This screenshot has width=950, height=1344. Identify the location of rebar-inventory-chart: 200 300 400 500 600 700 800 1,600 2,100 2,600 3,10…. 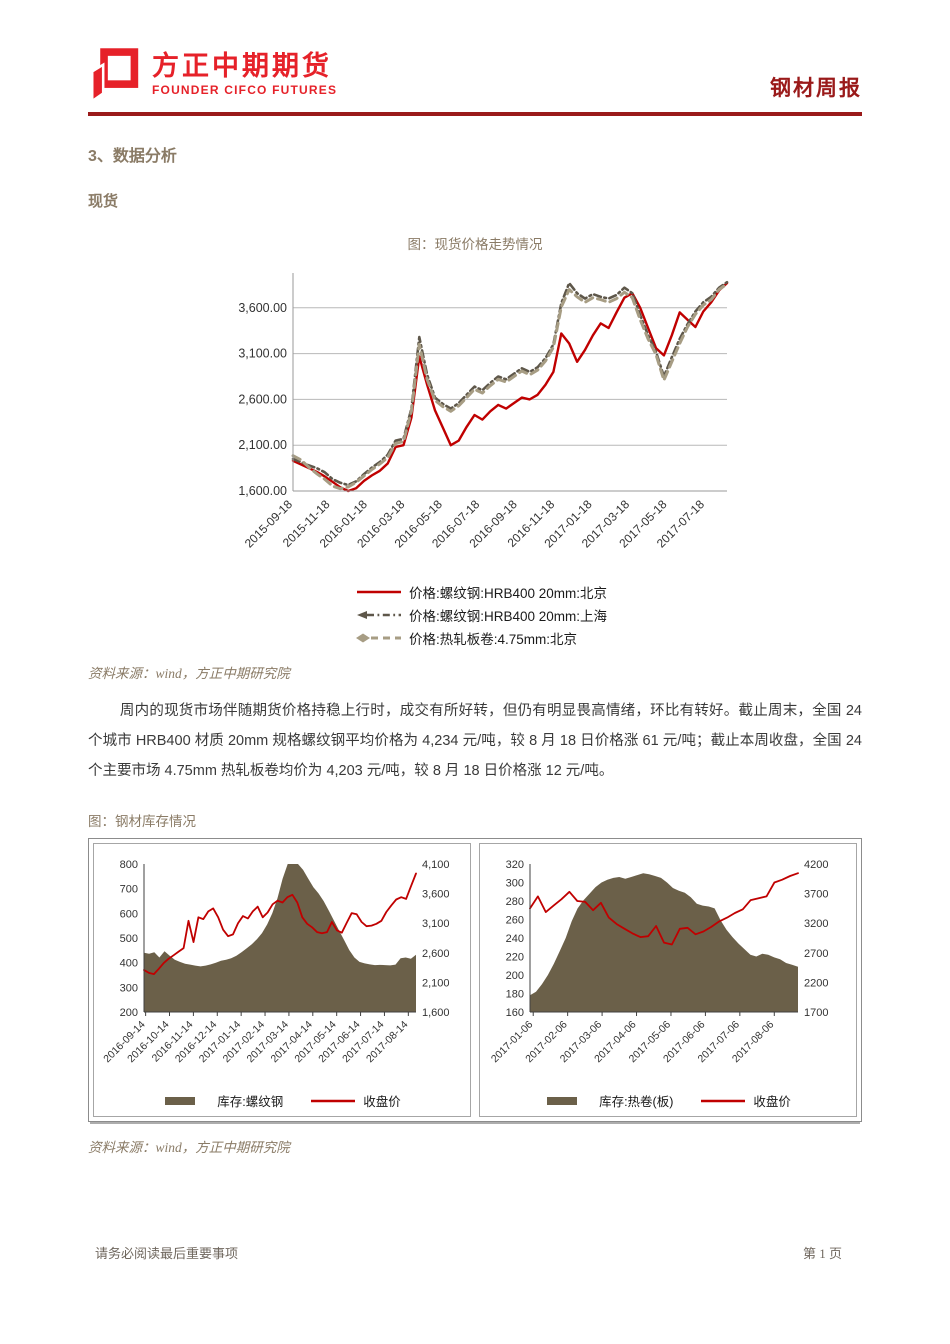
(275, 962).